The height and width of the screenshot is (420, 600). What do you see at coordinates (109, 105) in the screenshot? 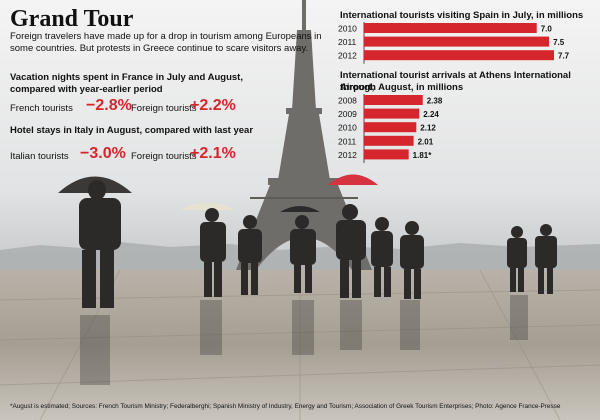
I see `french-tourists-change: −2.8%` at bounding box center [109, 105].